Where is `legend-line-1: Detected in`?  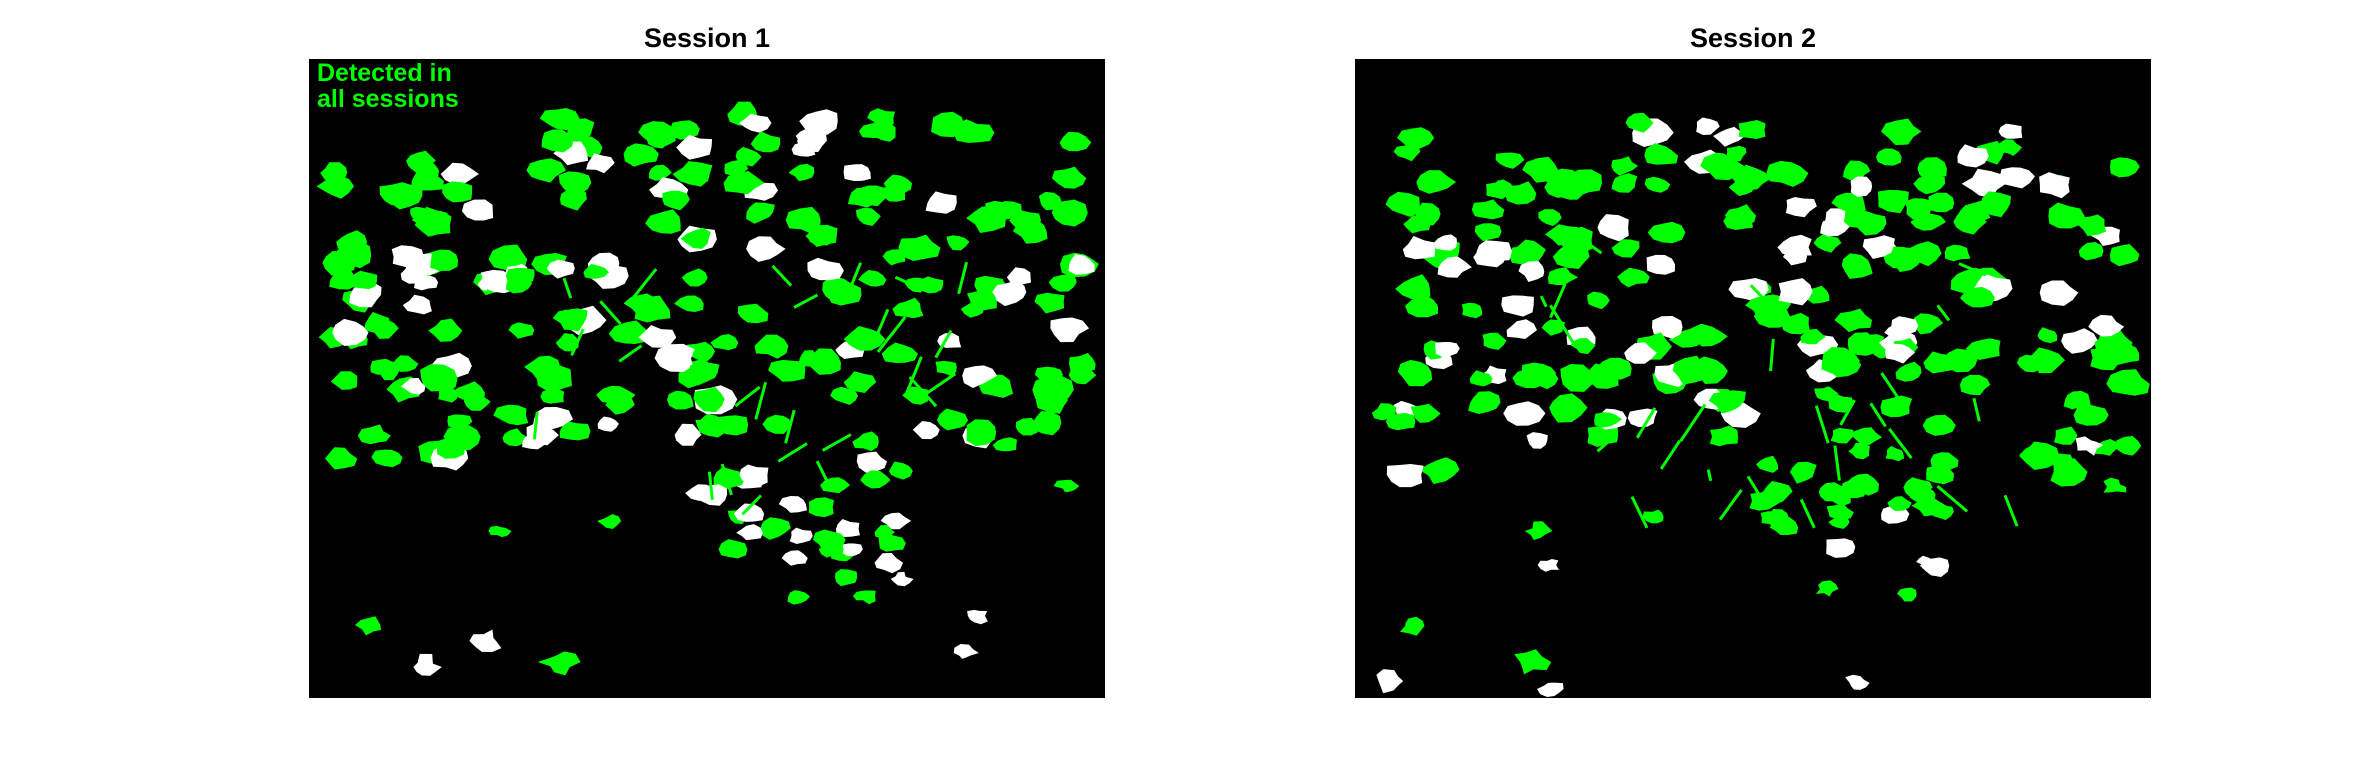 legend-line-1: Detected in is located at coordinates (384, 73).